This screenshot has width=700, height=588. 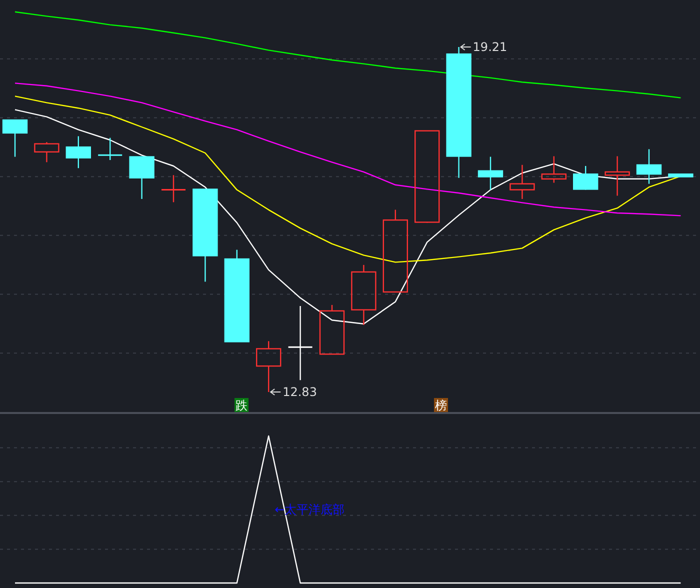 I want to click on annotation: 12.83, so click(x=299, y=392).